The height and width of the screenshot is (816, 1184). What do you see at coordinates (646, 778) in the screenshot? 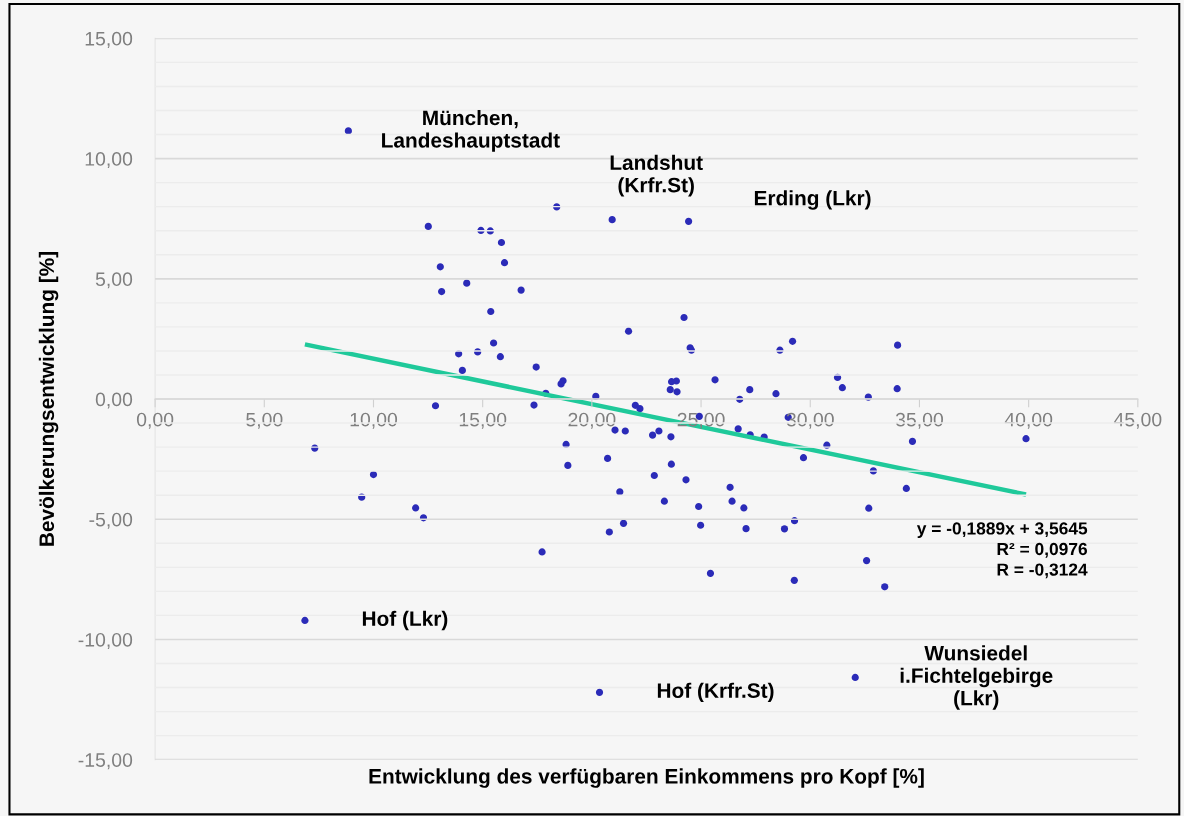
I see `x-axis-title: Entwicklung des verfügbaren Einkommens pro Kopf [%]` at bounding box center [646, 778].